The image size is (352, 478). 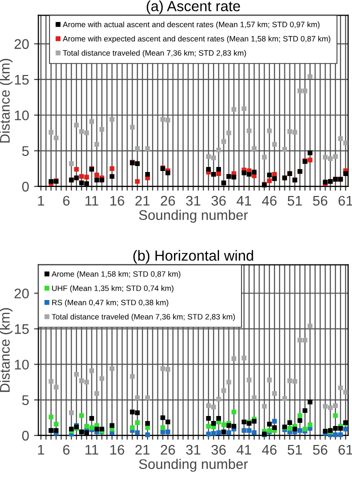 I want to click on chart-title: (b) Horizontal wind, so click(x=193, y=257).